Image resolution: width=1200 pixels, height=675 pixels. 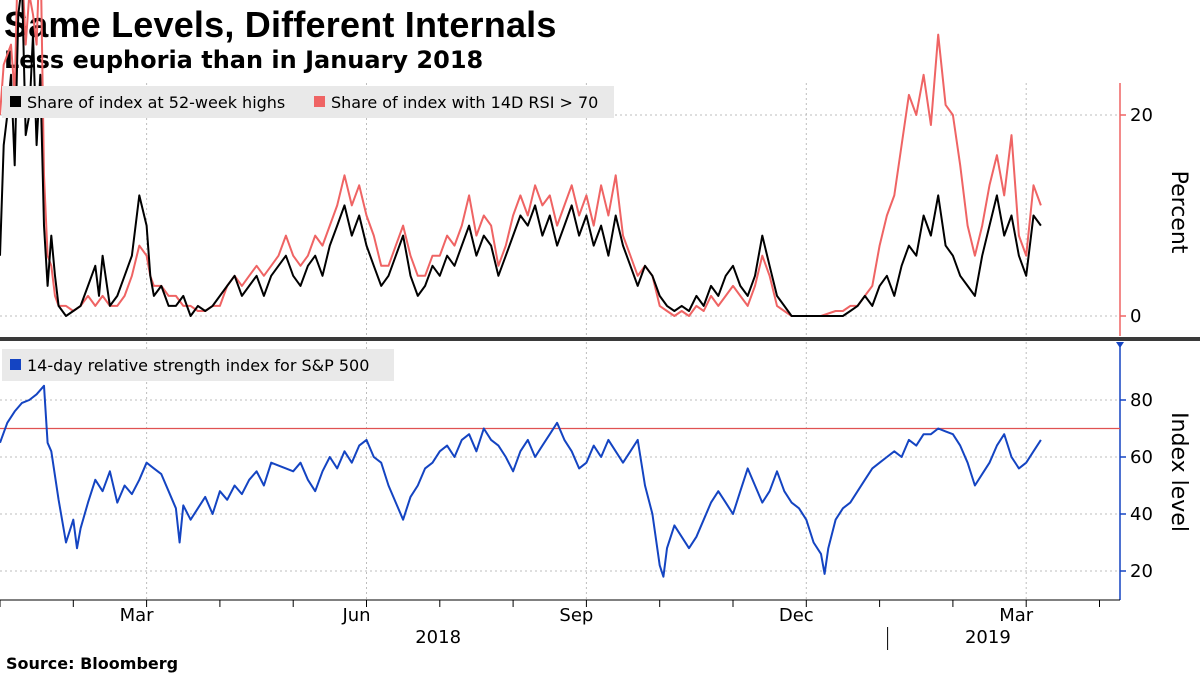 What do you see at coordinates (1178, 472) in the screenshot?
I see `bottom-y-axis-title: Index level` at bounding box center [1178, 472].